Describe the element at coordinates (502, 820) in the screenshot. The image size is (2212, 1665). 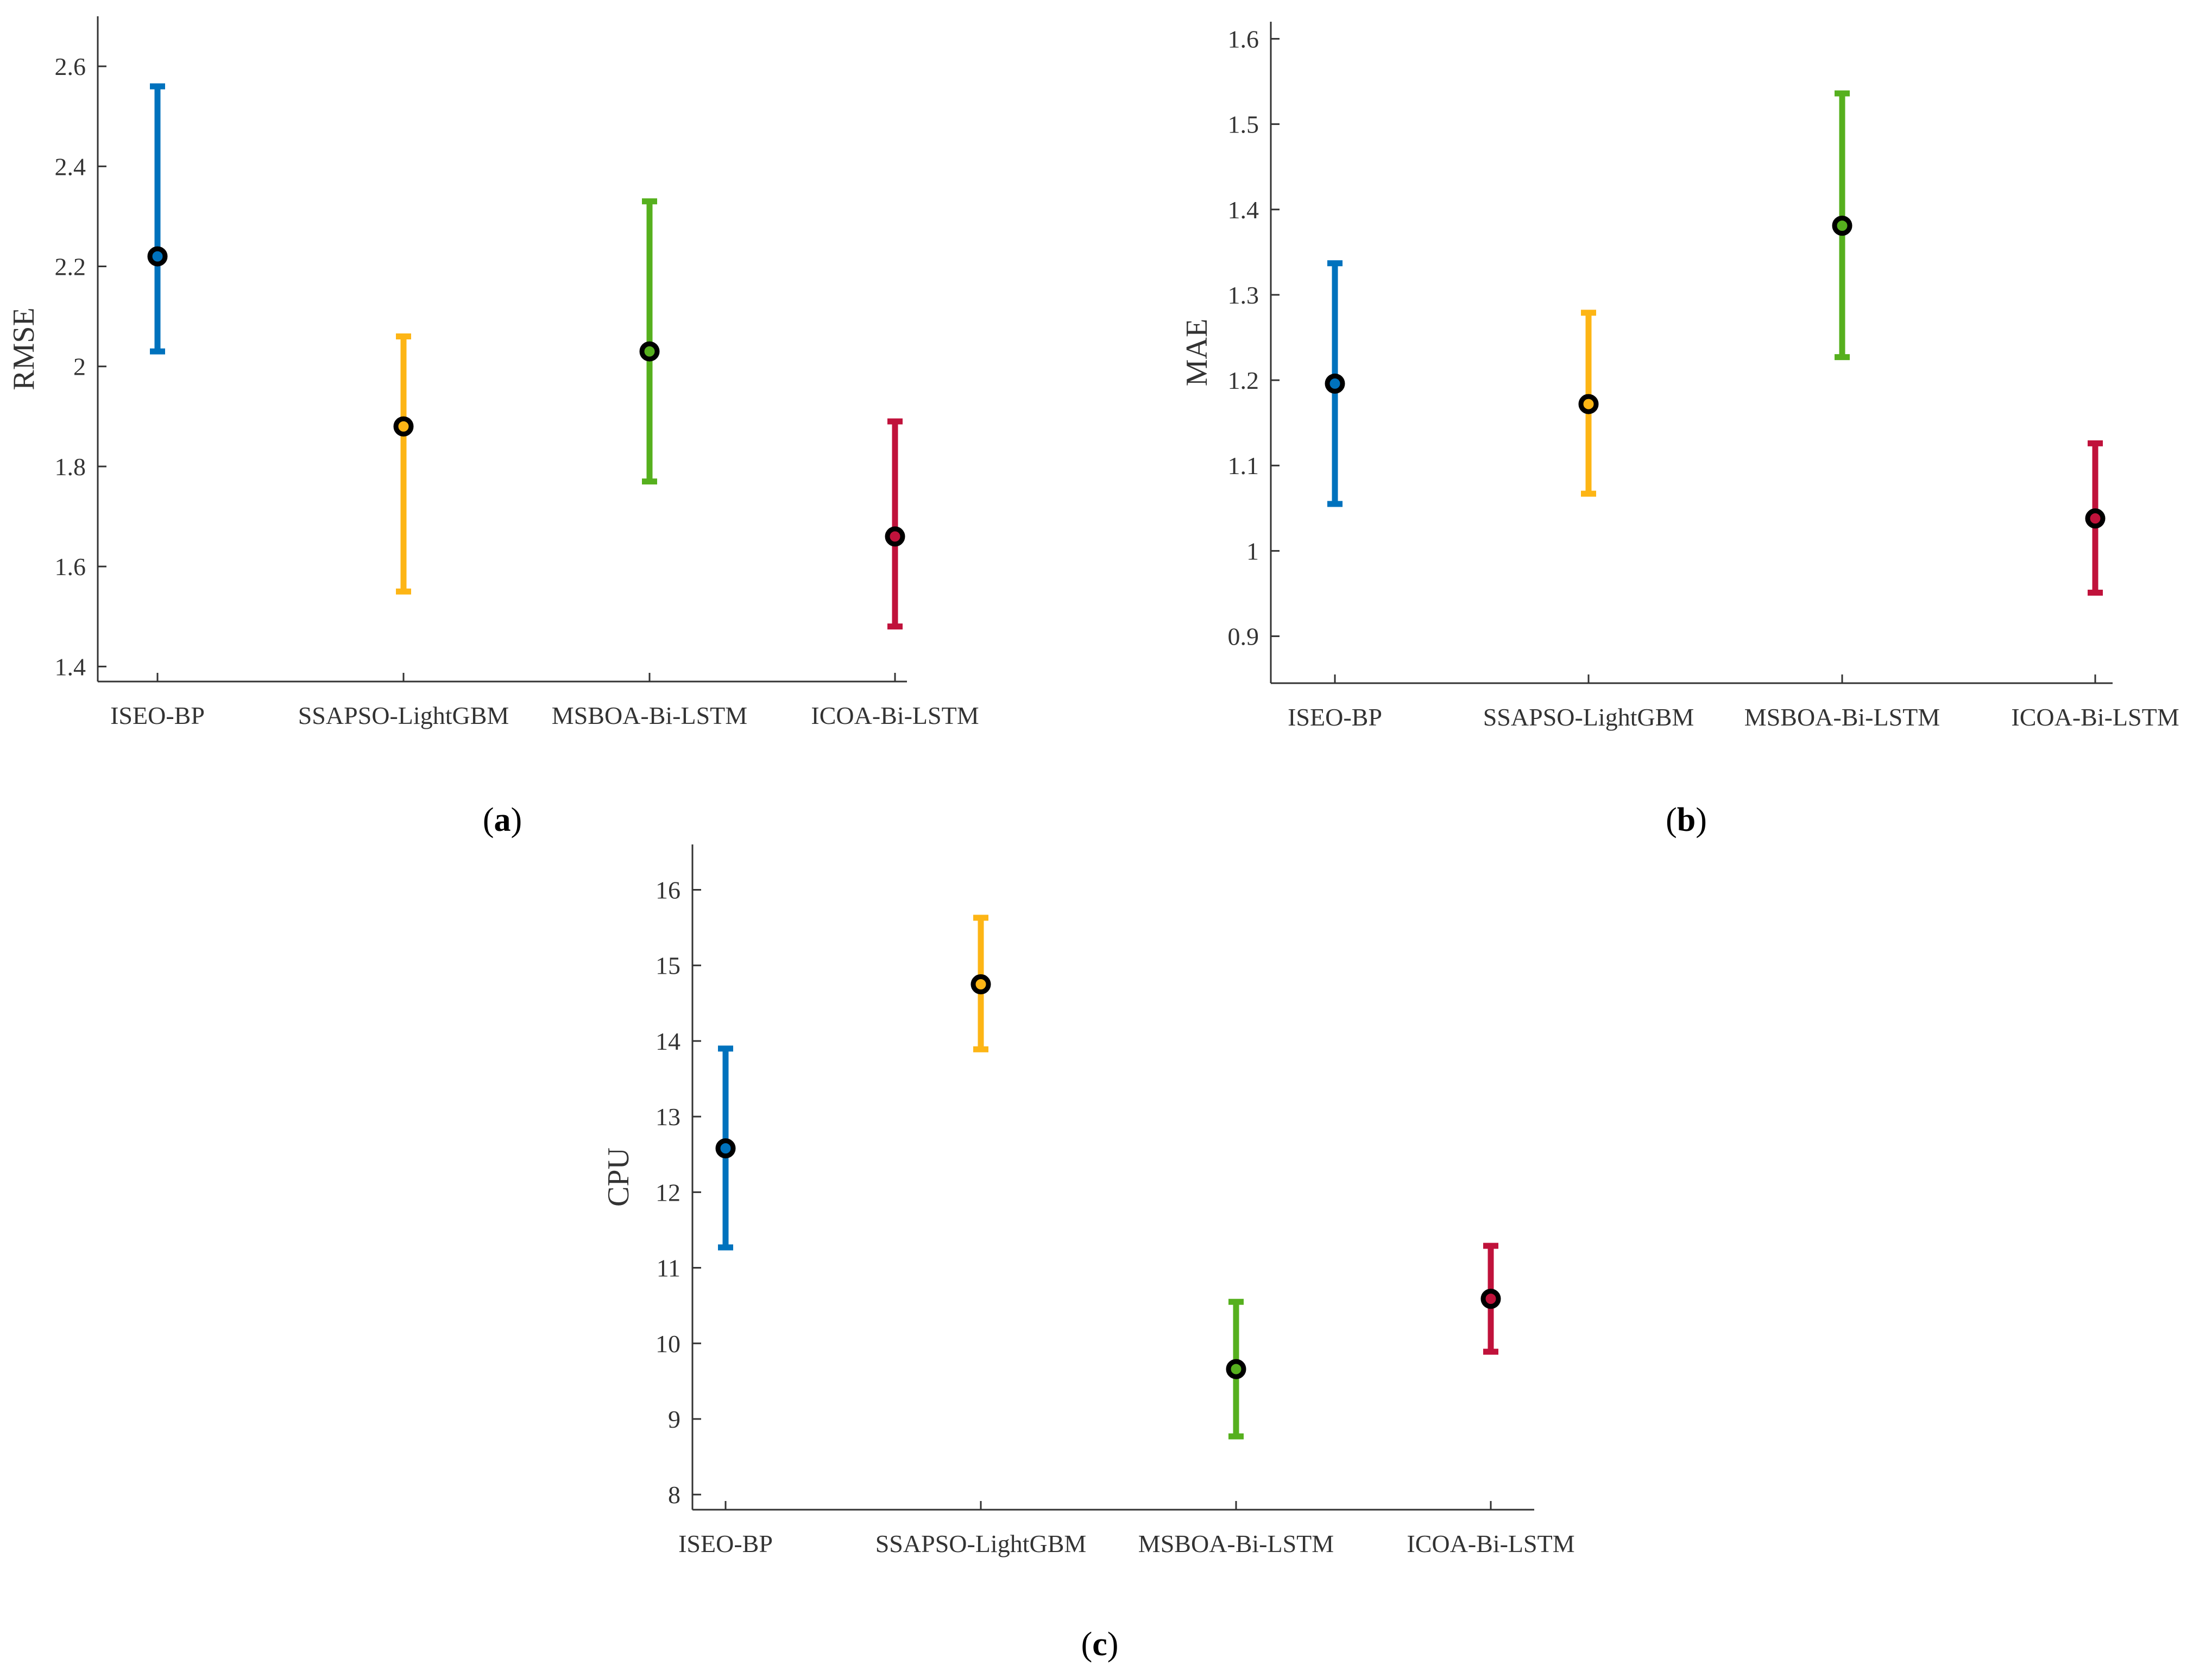
I see `panel-a-caption: (a)` at that location.